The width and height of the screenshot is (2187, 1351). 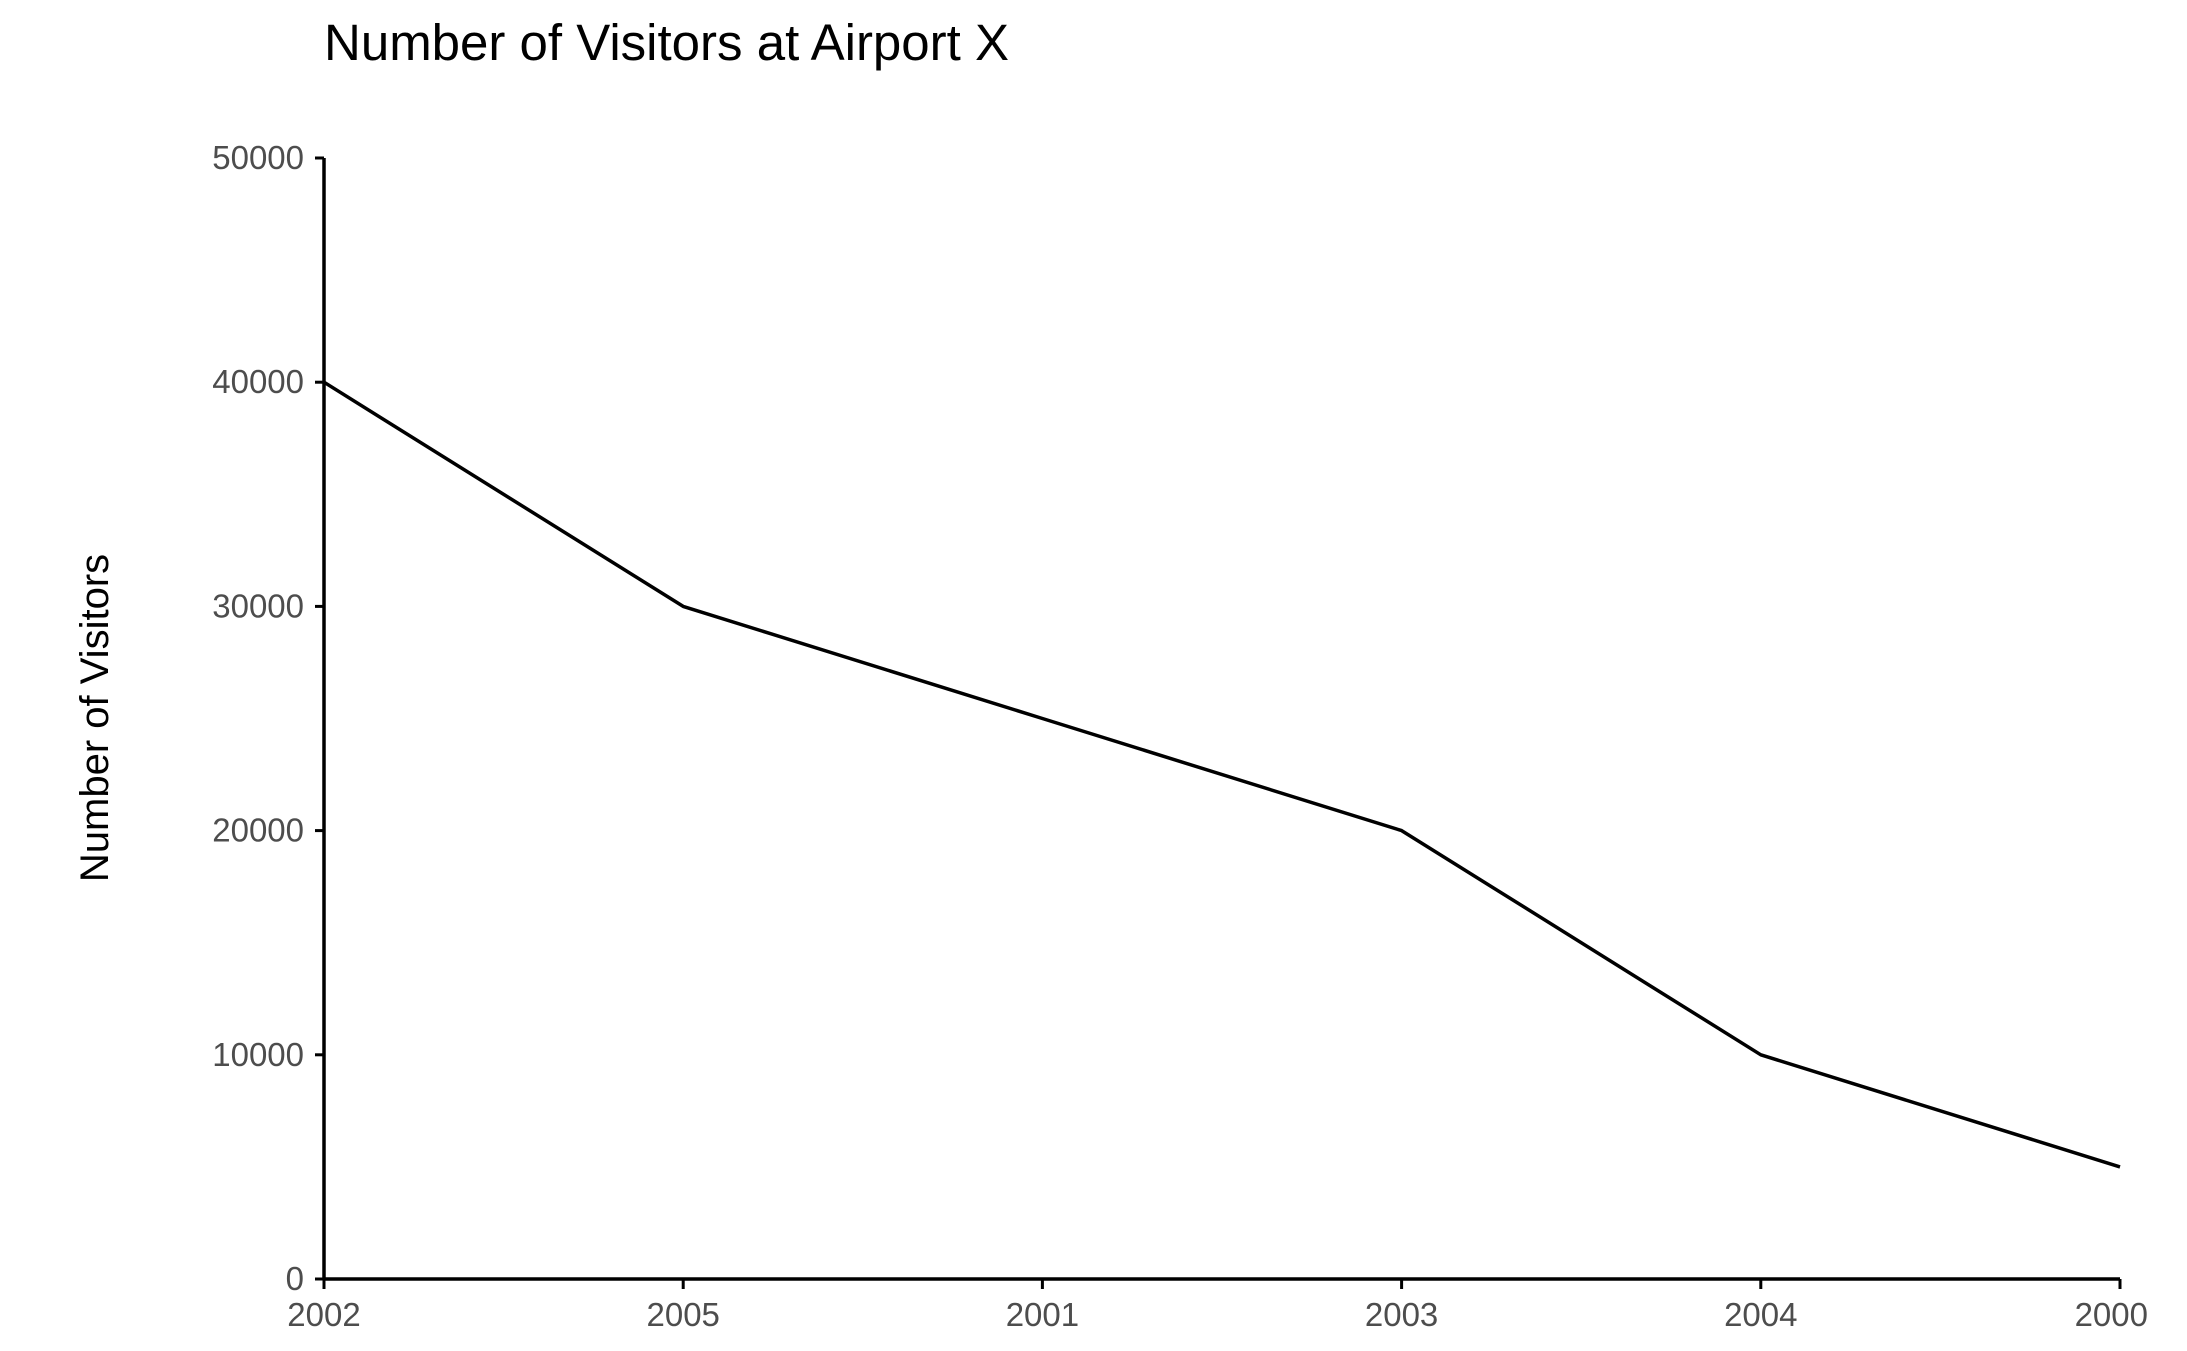 What do you see at coordinates (258, 381) in the screenshot?
I see `y-tick-label: 40000` at bounding box center [258, 381].